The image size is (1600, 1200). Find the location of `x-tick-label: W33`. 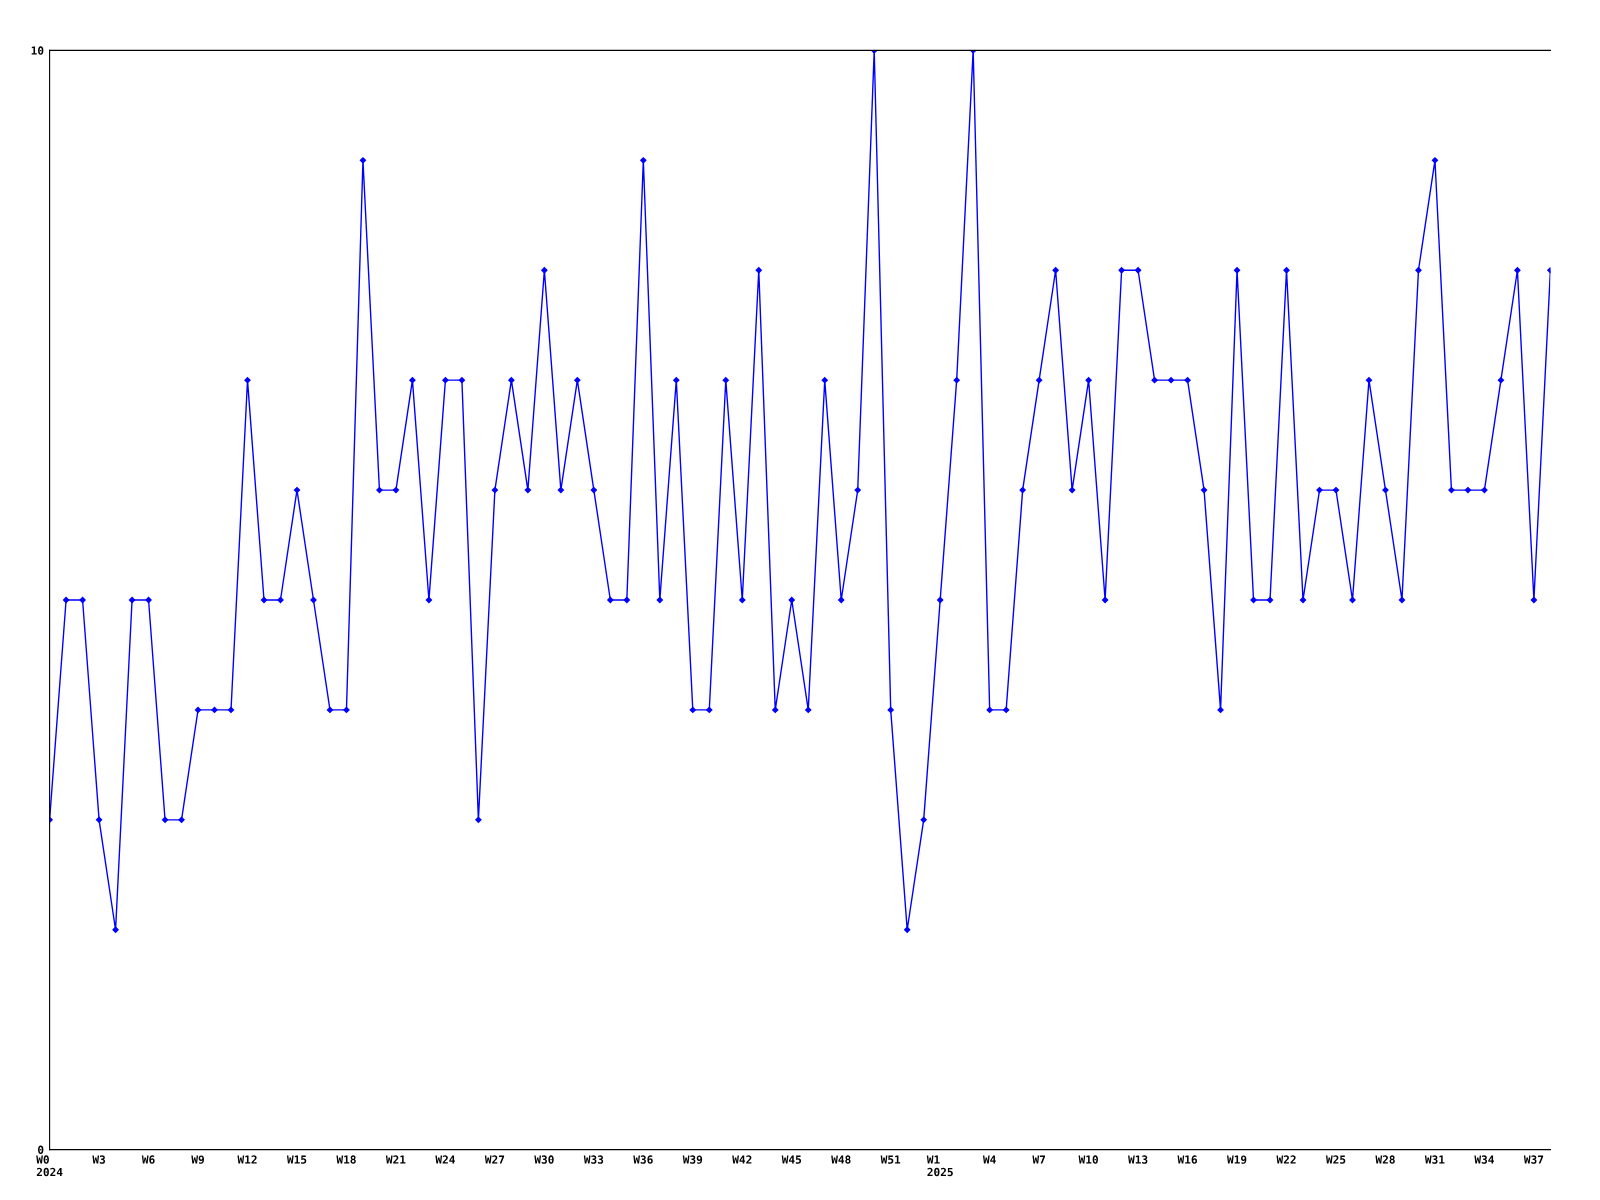

x-tick-label: W33 is located at coordinates (593, 1159).